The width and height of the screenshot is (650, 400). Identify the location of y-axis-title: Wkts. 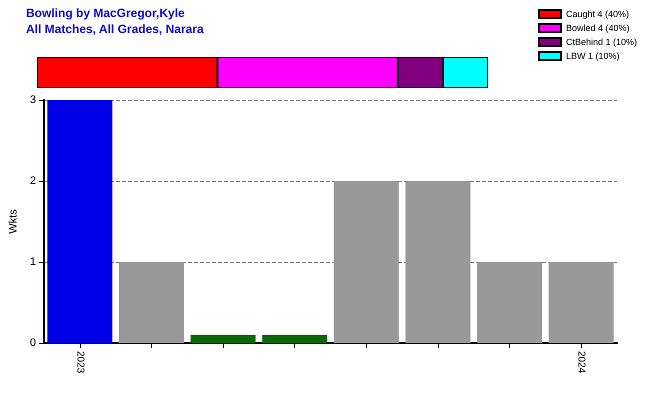
(14, 221).